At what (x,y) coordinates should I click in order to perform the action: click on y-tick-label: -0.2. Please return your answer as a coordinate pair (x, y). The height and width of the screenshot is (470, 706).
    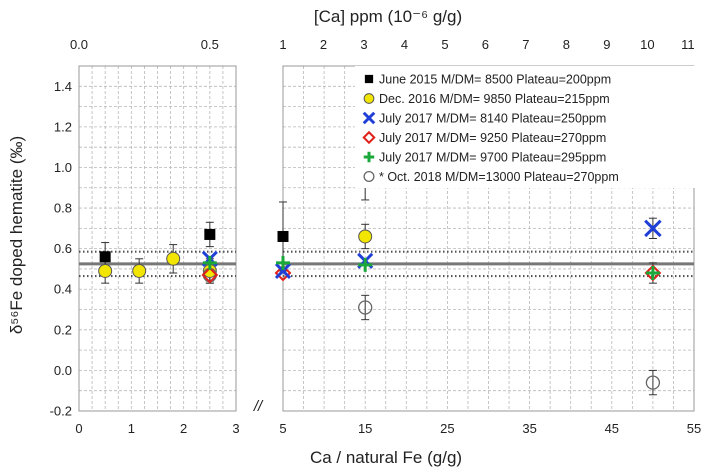
    Looking at the image, I should click on (61, 411).